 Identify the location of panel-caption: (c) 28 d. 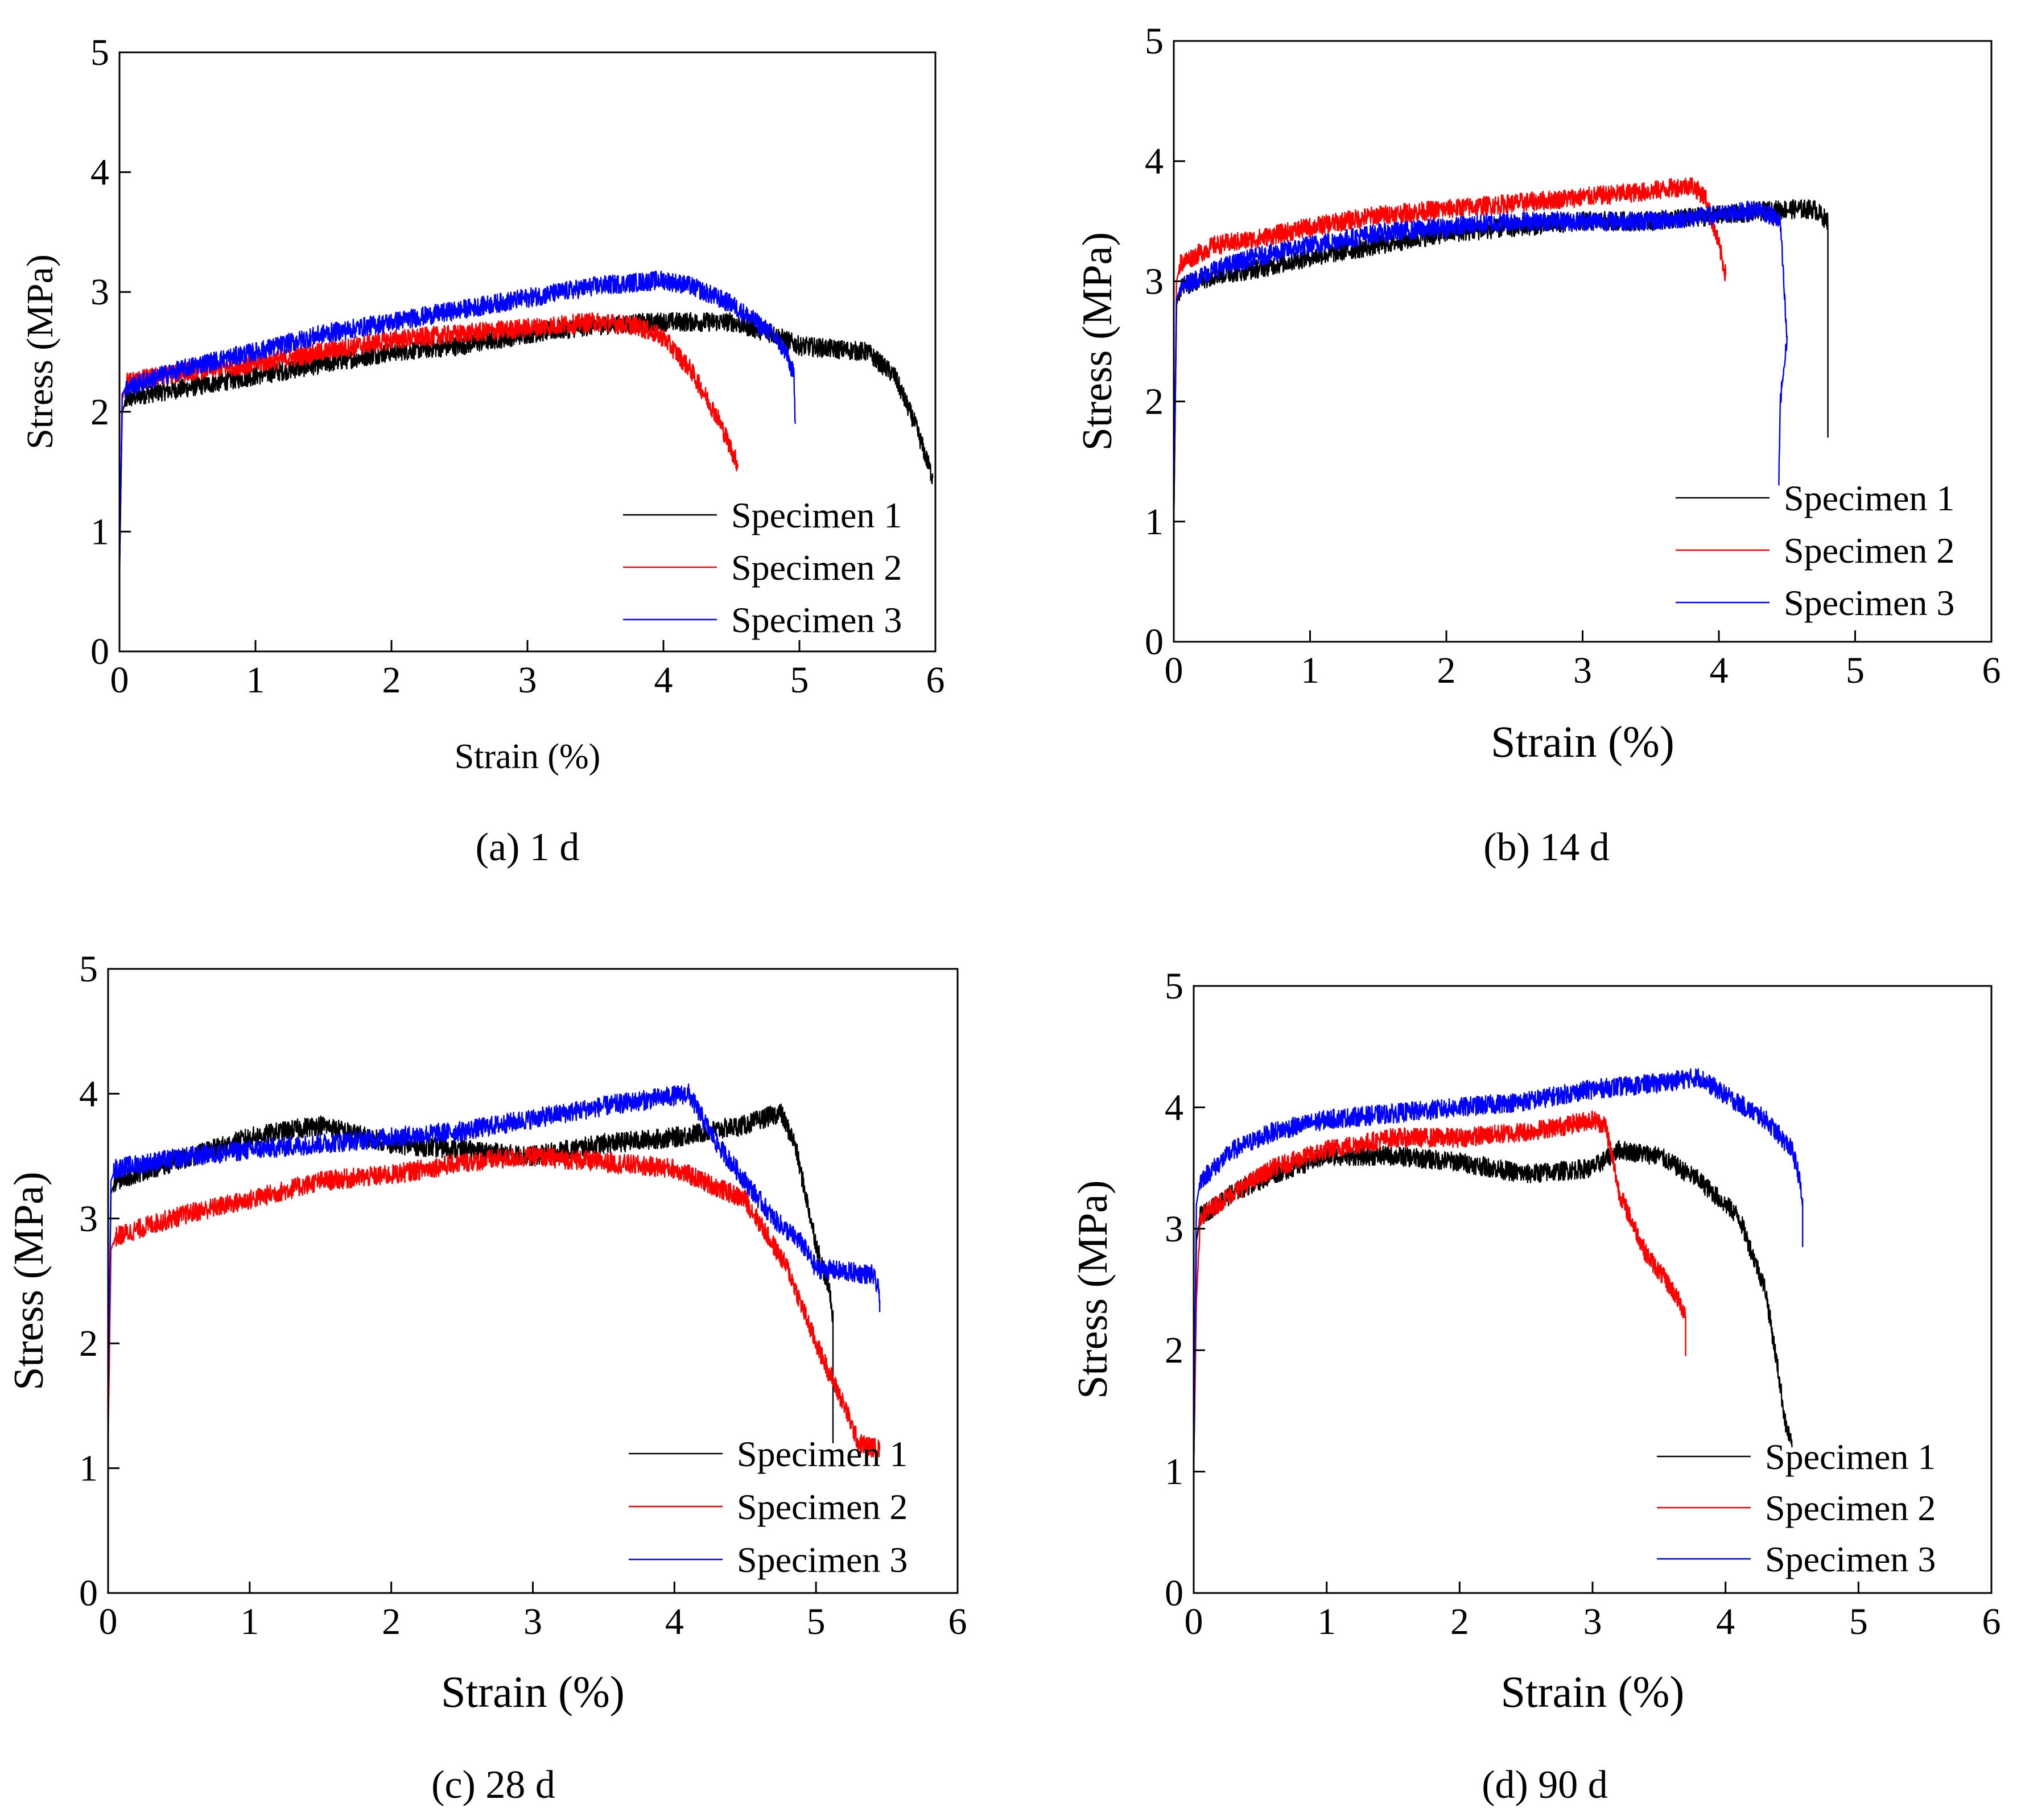
(493, 1785).